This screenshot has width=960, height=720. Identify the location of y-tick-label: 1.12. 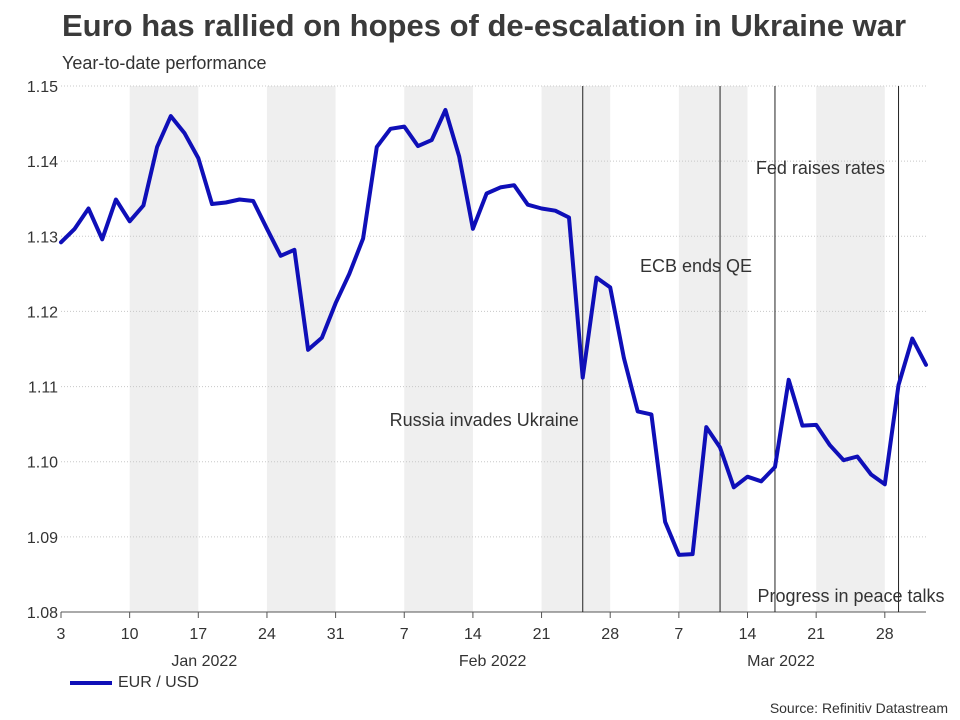
(42, 312).